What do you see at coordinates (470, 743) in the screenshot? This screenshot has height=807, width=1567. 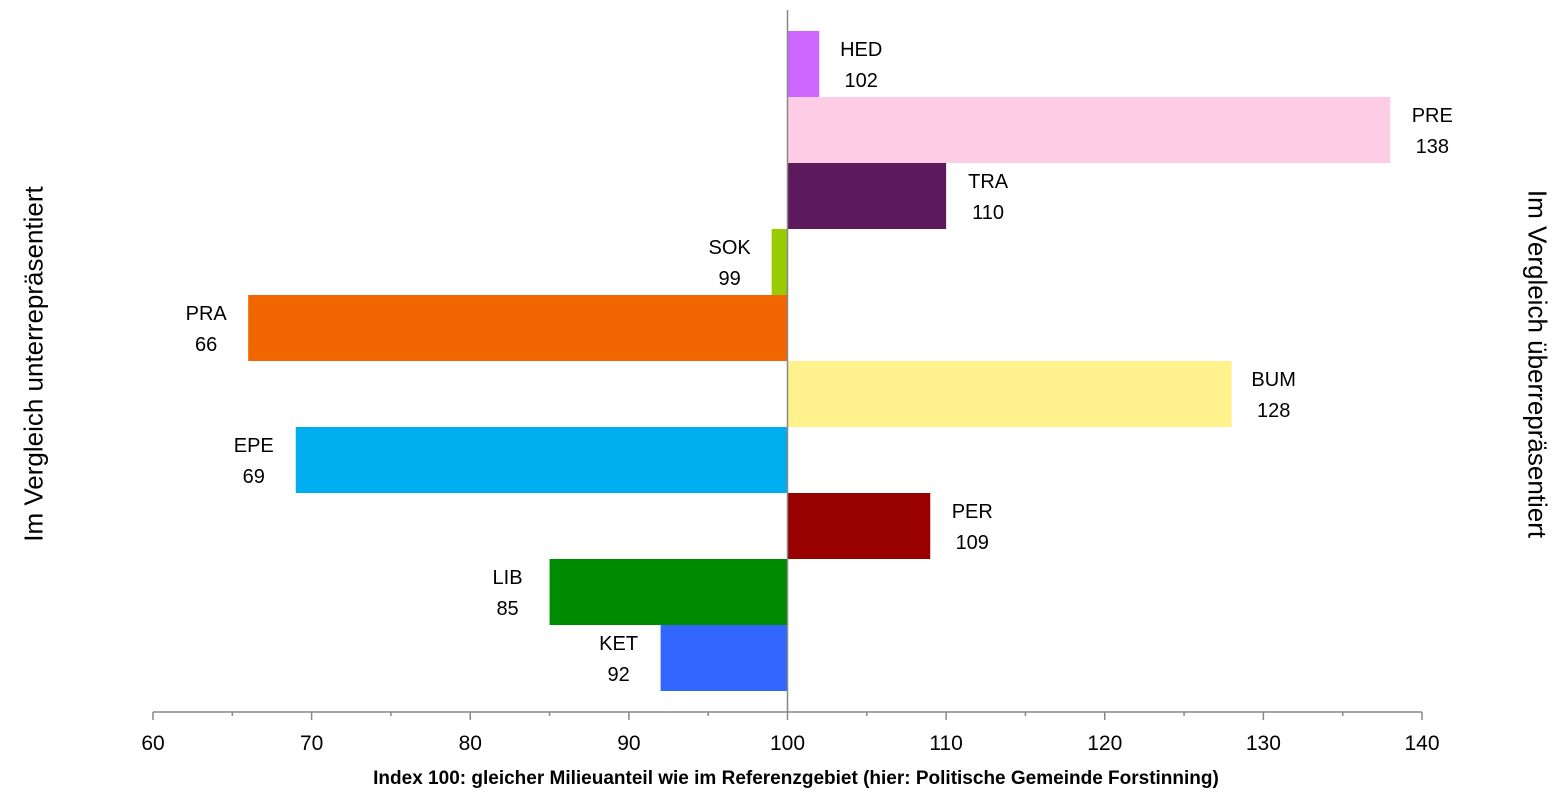 I see `x-tick-label: 80` at bounding box center [470, 743].